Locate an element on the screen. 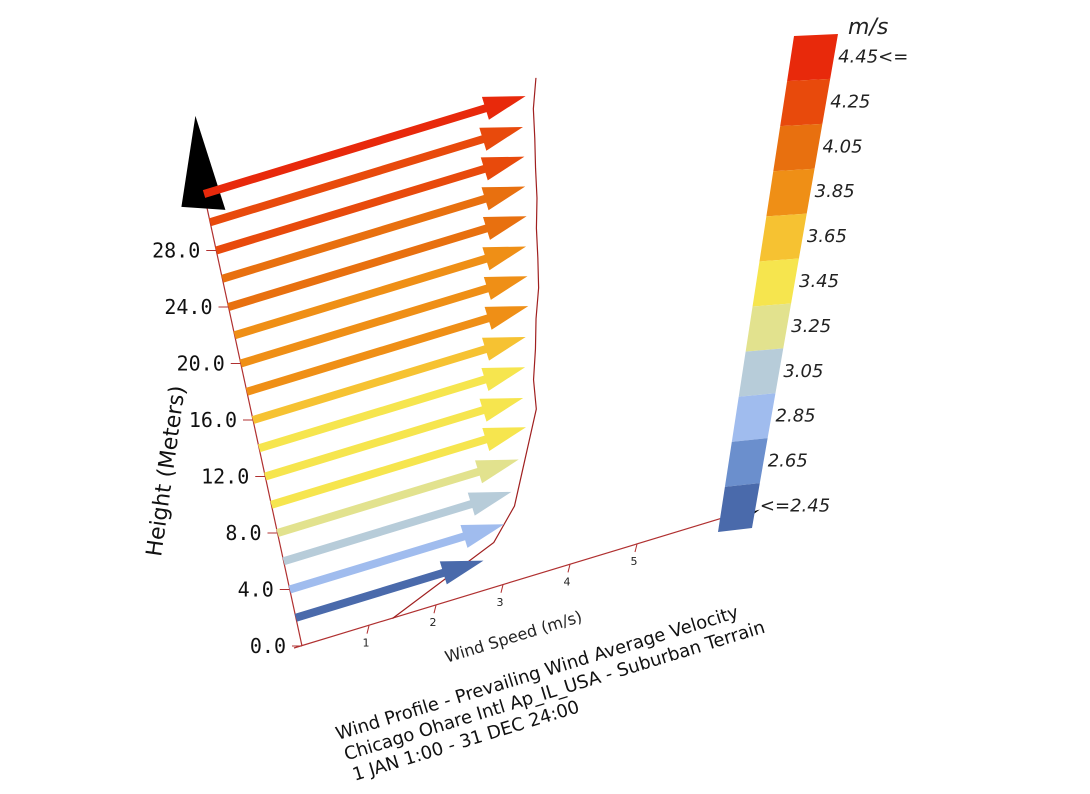  x-tick-label: 3 is located at coordinates (500, 602).